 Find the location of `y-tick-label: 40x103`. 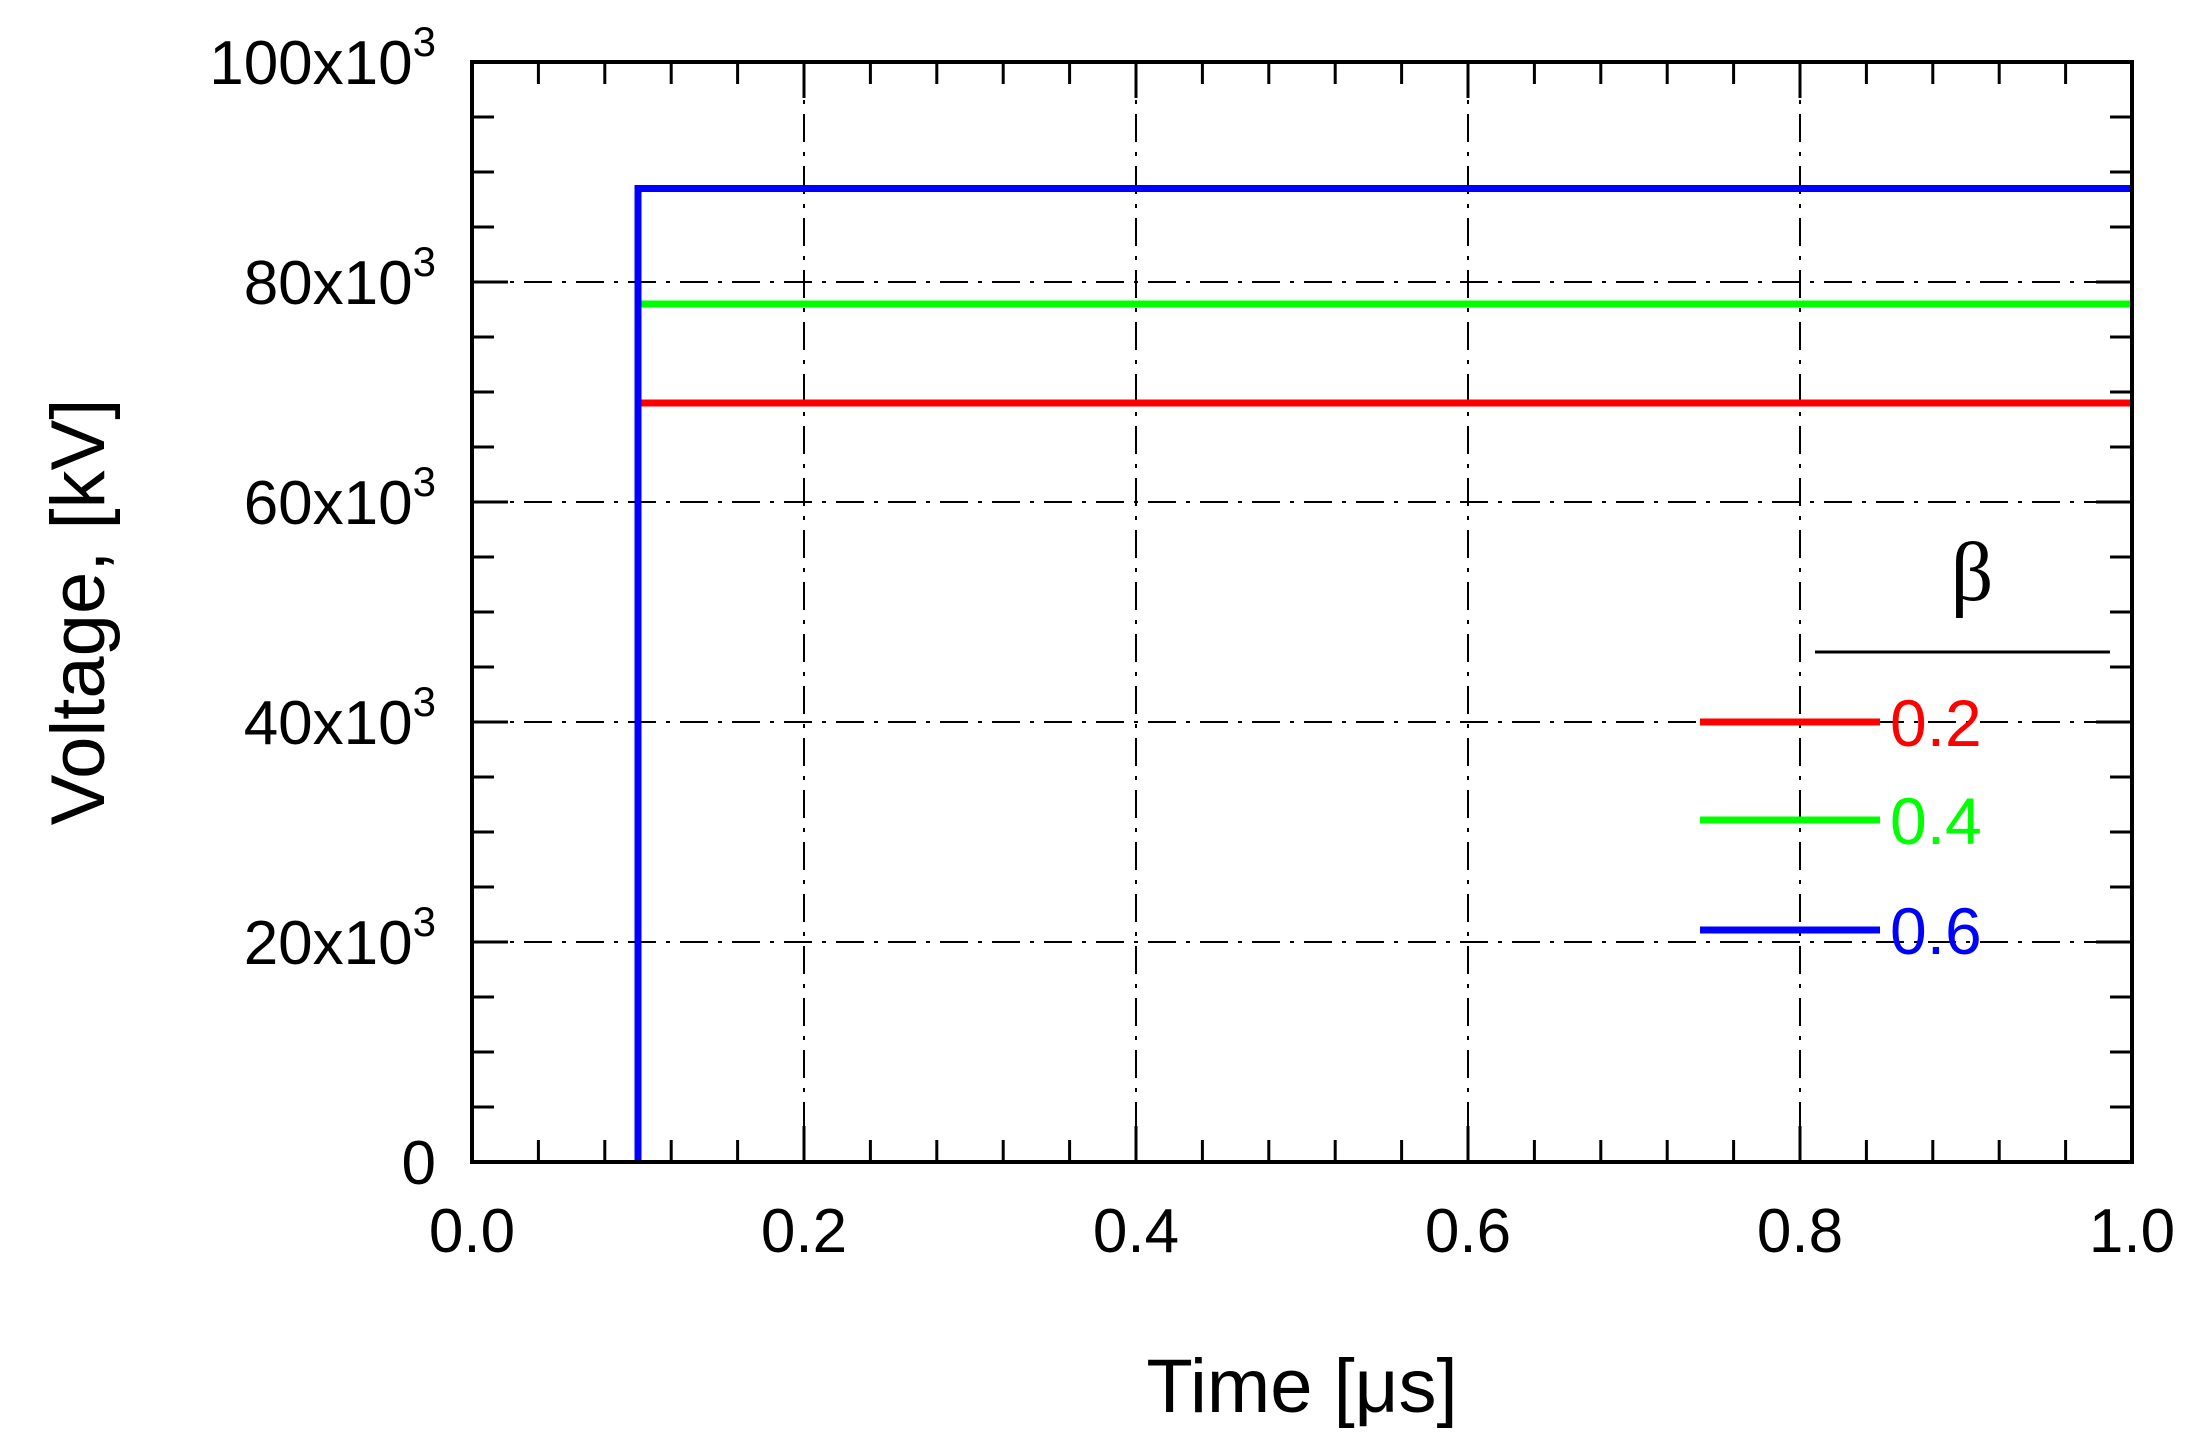

y-tick-label: 40x103 is located at coordinates (340, 718).